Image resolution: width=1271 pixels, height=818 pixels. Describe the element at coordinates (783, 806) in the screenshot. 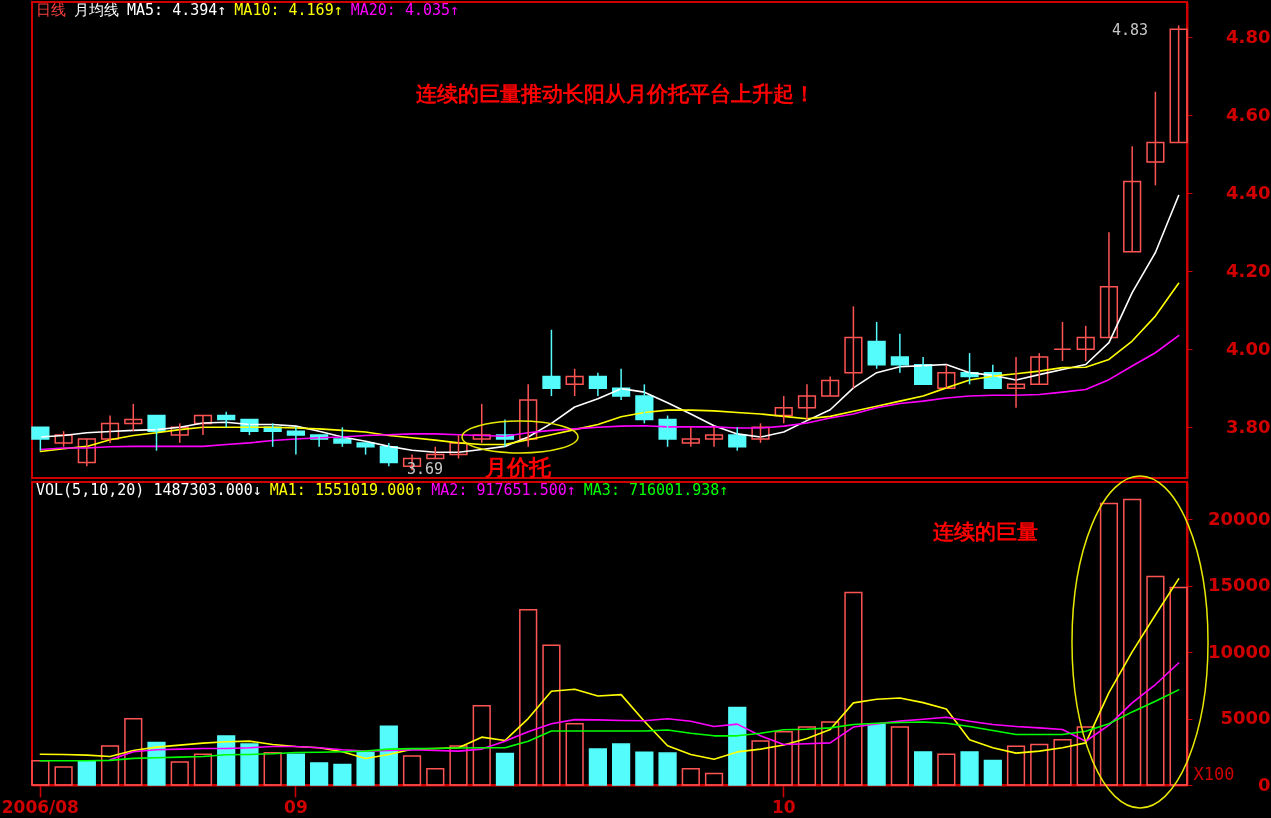

I see `x-tick-label: 10` at that location.